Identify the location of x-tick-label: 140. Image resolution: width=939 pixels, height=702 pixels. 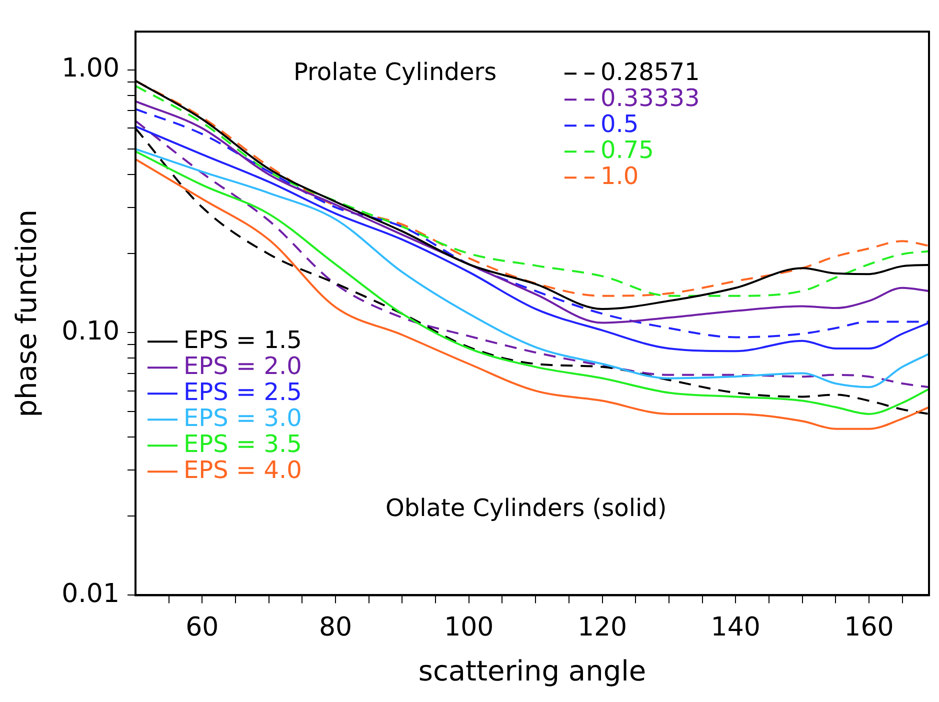
(735, 627).